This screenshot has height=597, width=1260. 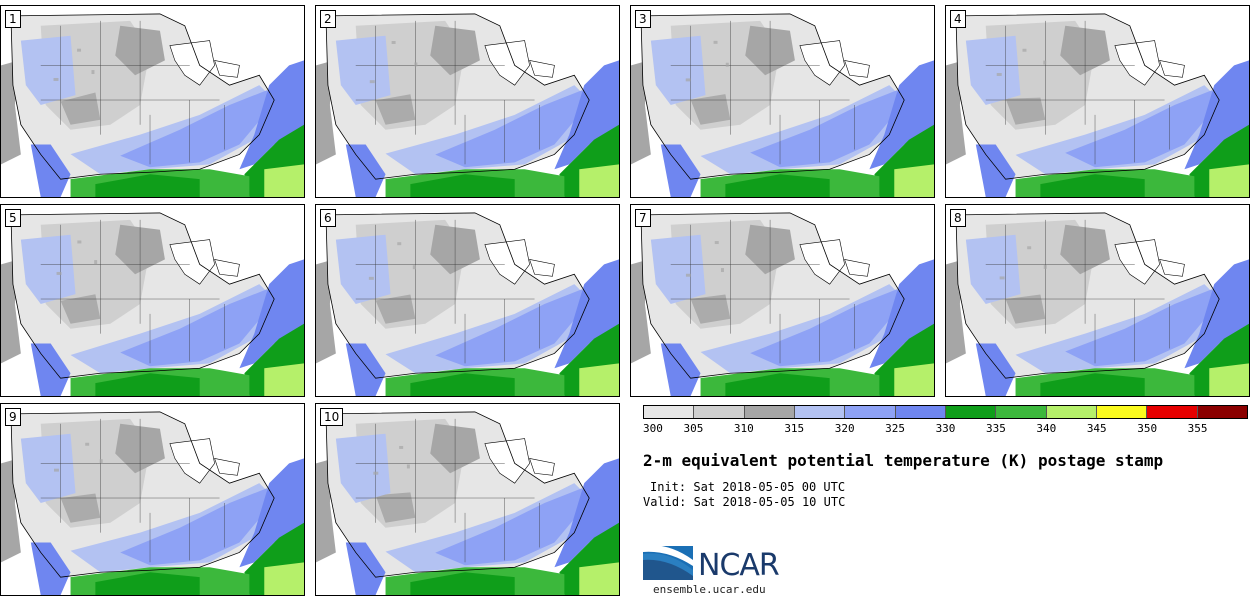 What do you see at coordinates (782, 101) in the screenshot?
I see `map-panel-3: 3` at bounding box center [782, 101].